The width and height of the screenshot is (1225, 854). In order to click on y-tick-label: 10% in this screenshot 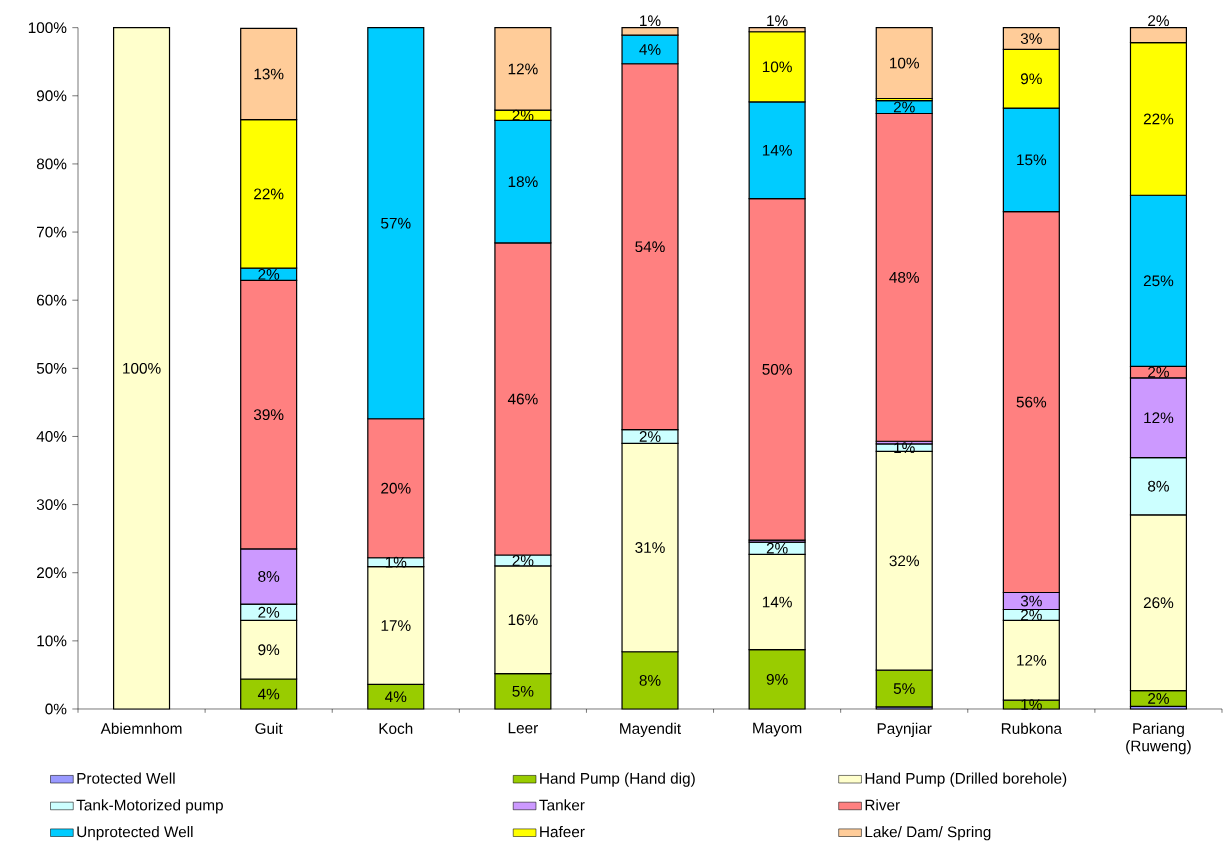, I will do `click(52, 641)`.